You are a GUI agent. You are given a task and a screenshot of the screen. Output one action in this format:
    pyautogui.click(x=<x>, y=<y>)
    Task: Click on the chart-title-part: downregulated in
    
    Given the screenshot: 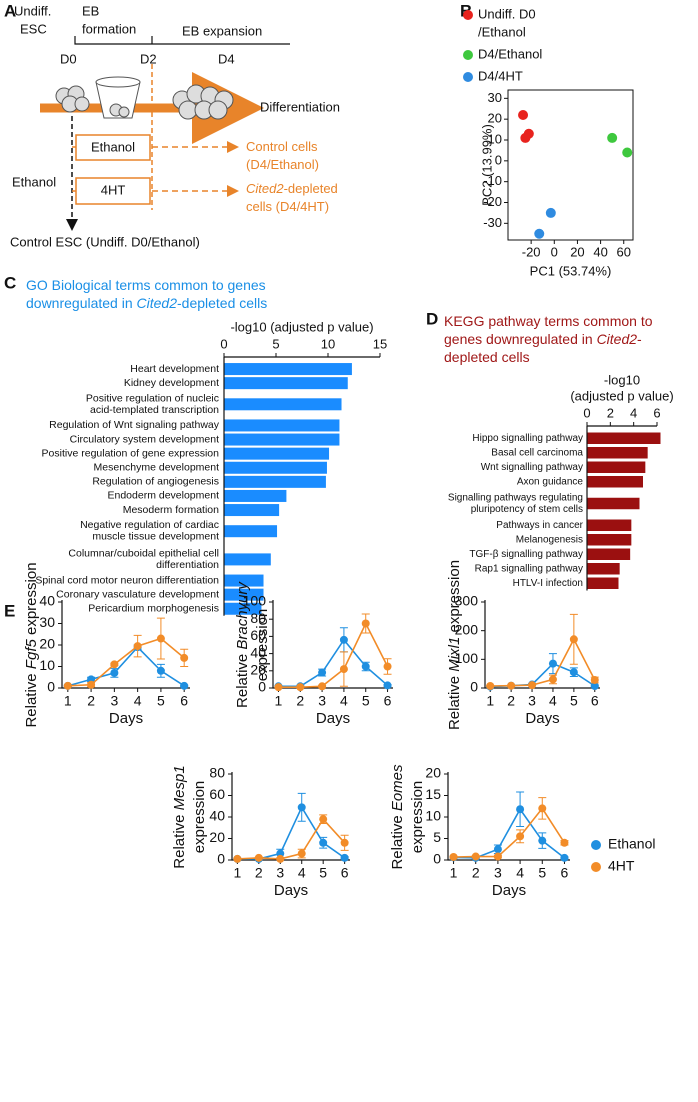 What is the action you would take?
    pyautogui.click(x=81, y=303)
    